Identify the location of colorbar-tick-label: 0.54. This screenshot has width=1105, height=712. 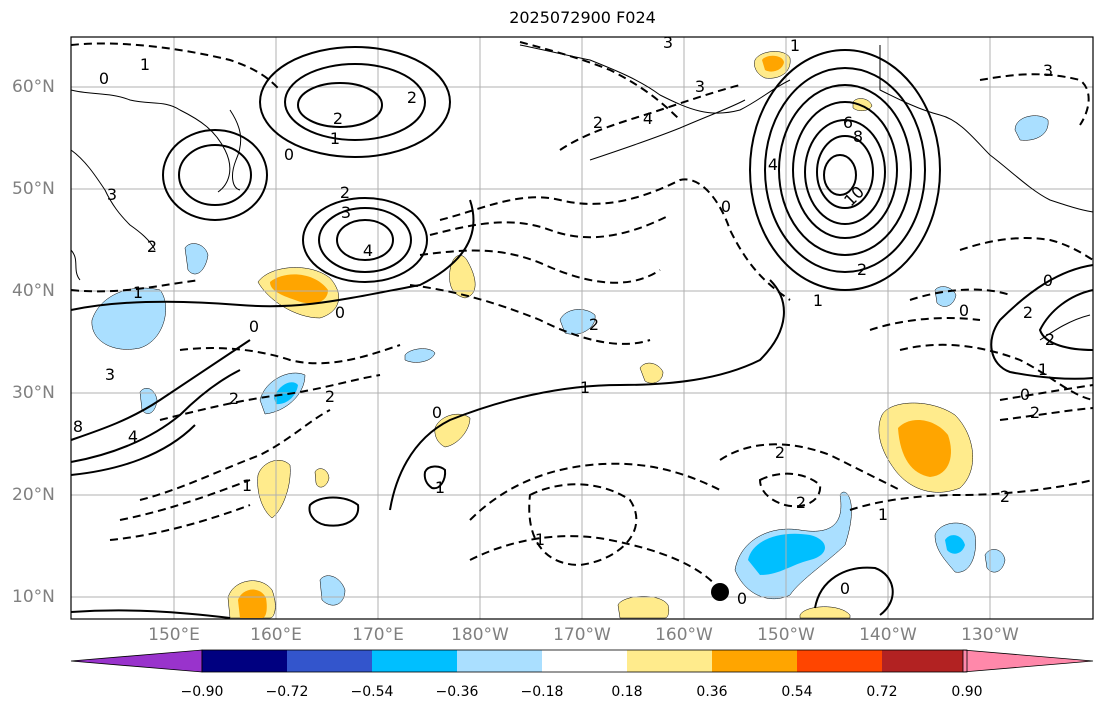
(797, 692).